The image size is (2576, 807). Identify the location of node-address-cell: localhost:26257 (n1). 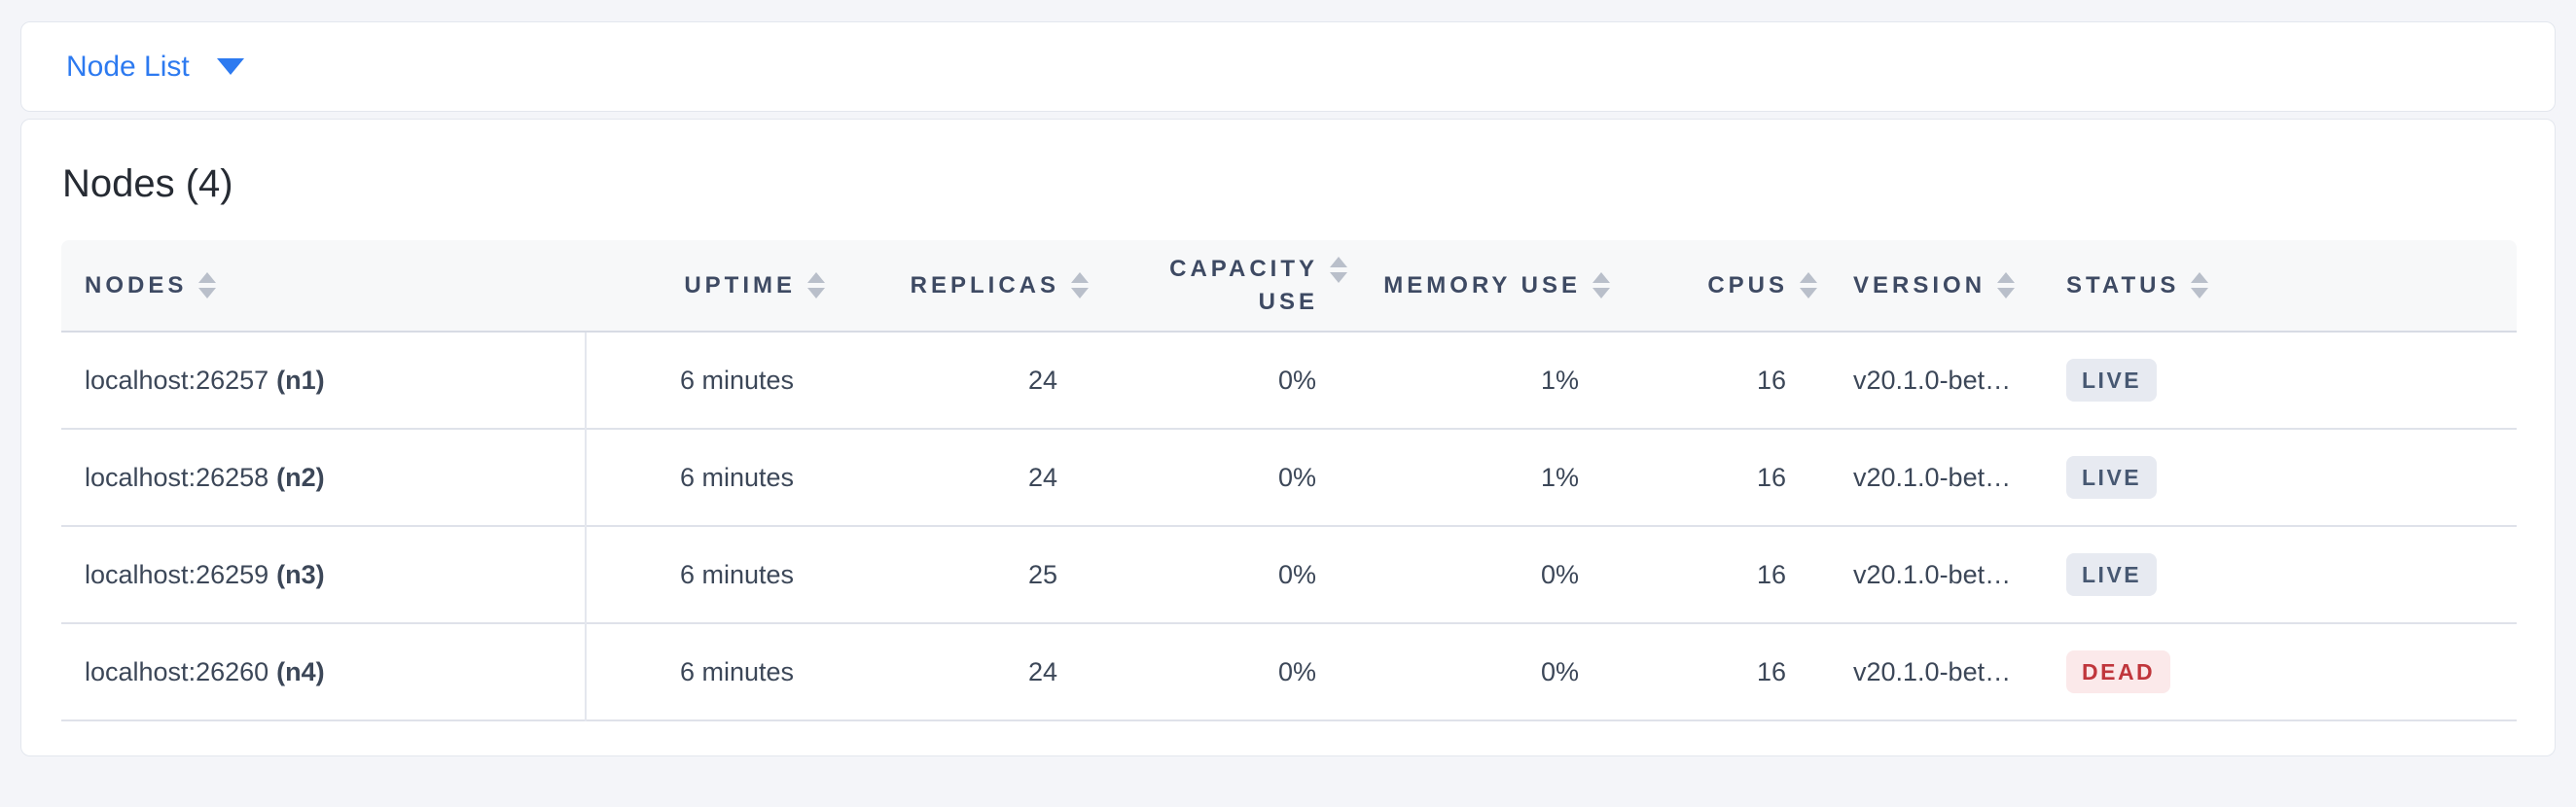
(205, 380).